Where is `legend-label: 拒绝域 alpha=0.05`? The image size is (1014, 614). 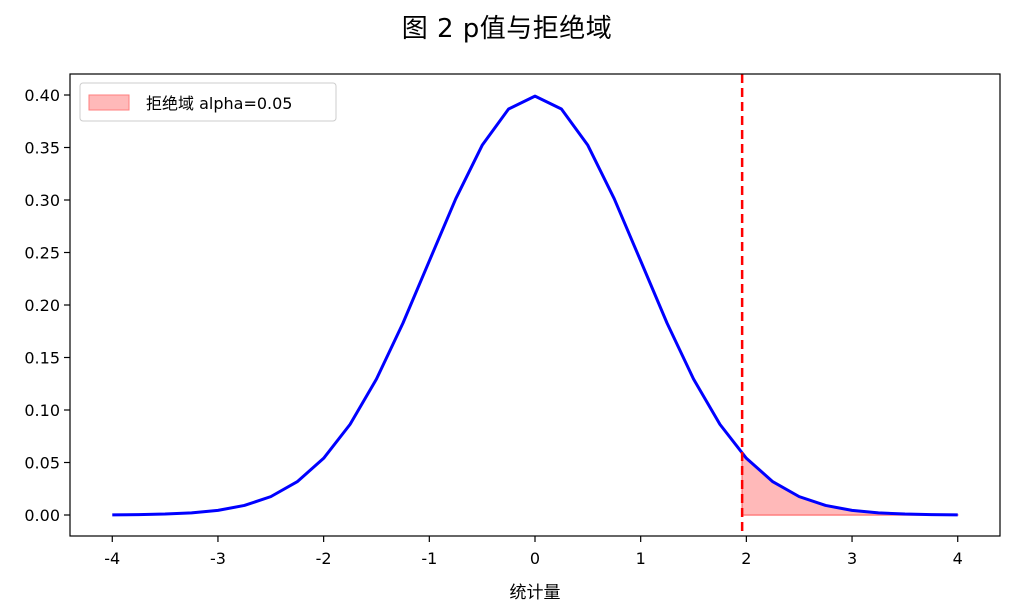 legend-label: 拒绝域 alpha=0.05 is located at coordinates (219, 103).